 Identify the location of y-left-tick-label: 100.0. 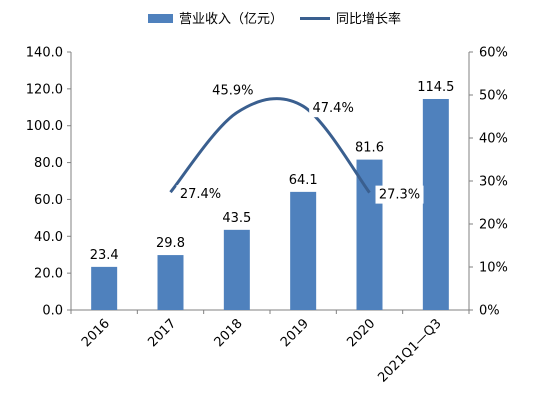
(44, 126).